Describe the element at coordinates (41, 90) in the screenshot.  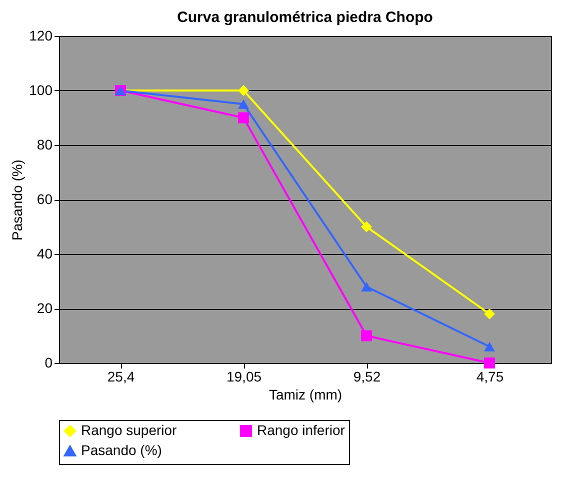
I see `y-tick-label: 100` at that location.